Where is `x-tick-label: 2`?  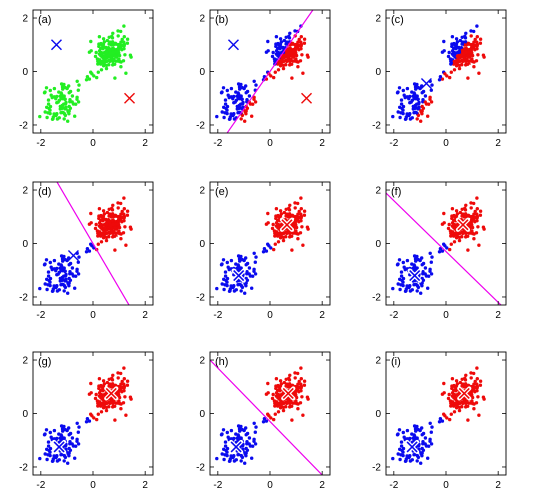
x-tick-label: 2 is located at coordinates (498, 315).